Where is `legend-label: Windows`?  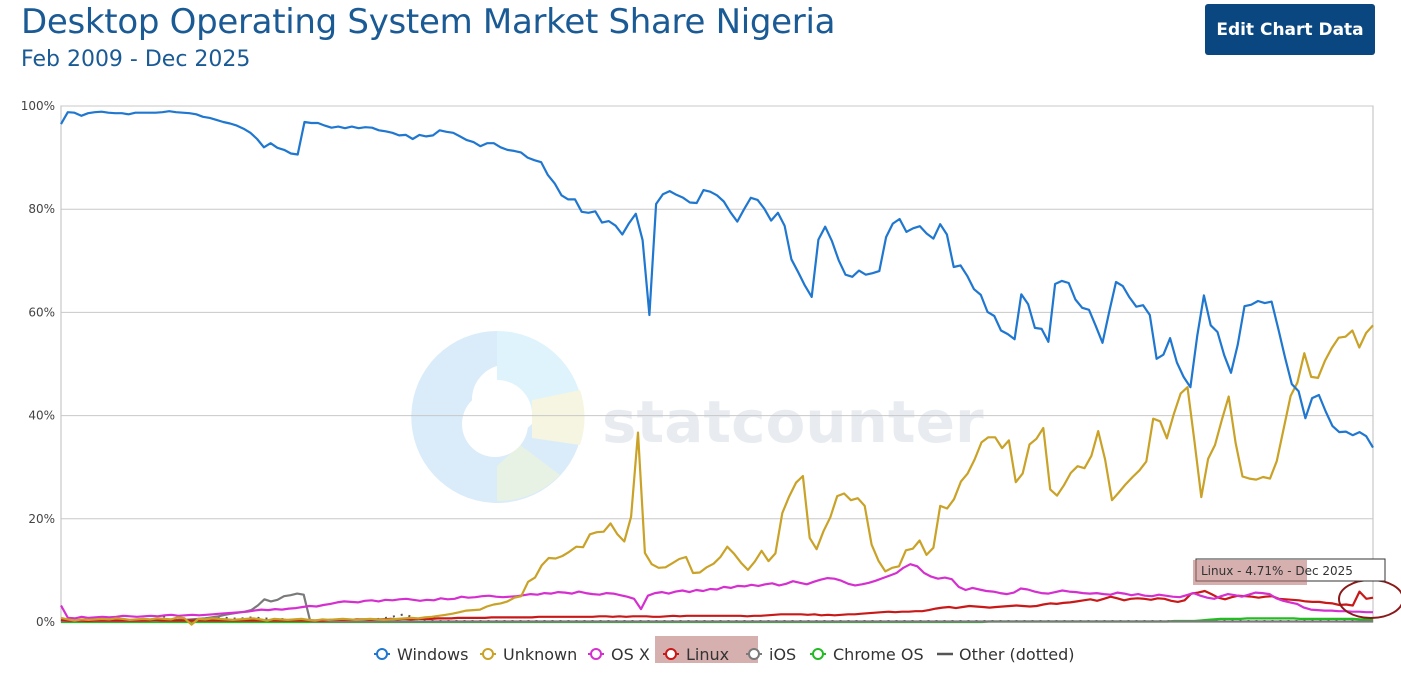
legend-label: Windows is located at coordinates (432, 654).